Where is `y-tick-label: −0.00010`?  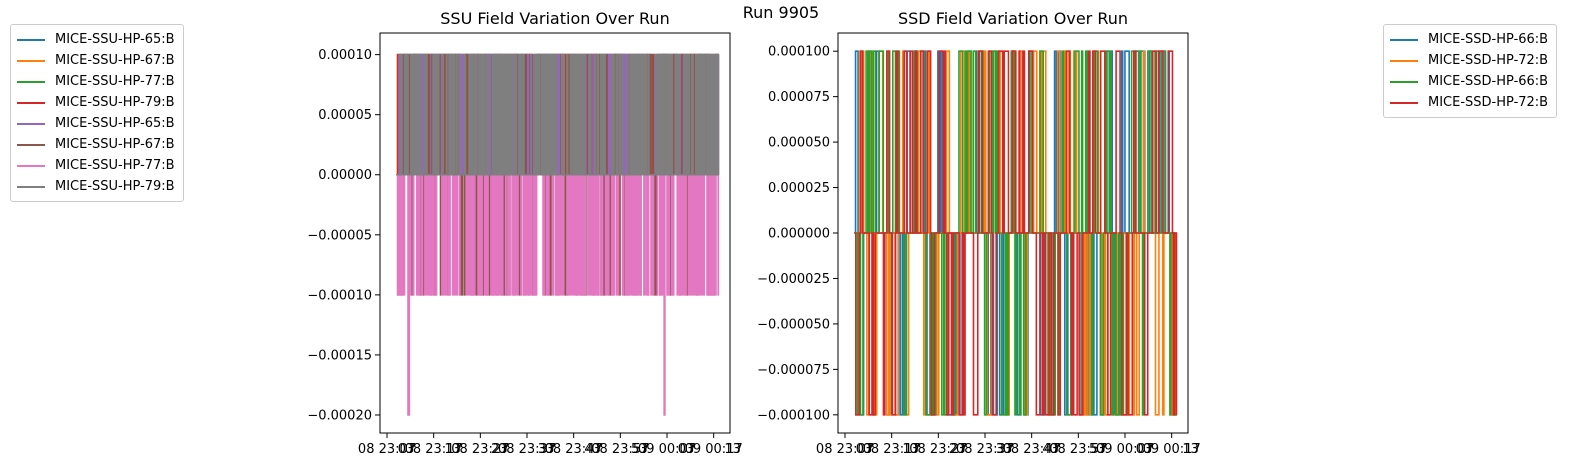 y-tick-label: −0.00010 is located at coordinates (339, 295).